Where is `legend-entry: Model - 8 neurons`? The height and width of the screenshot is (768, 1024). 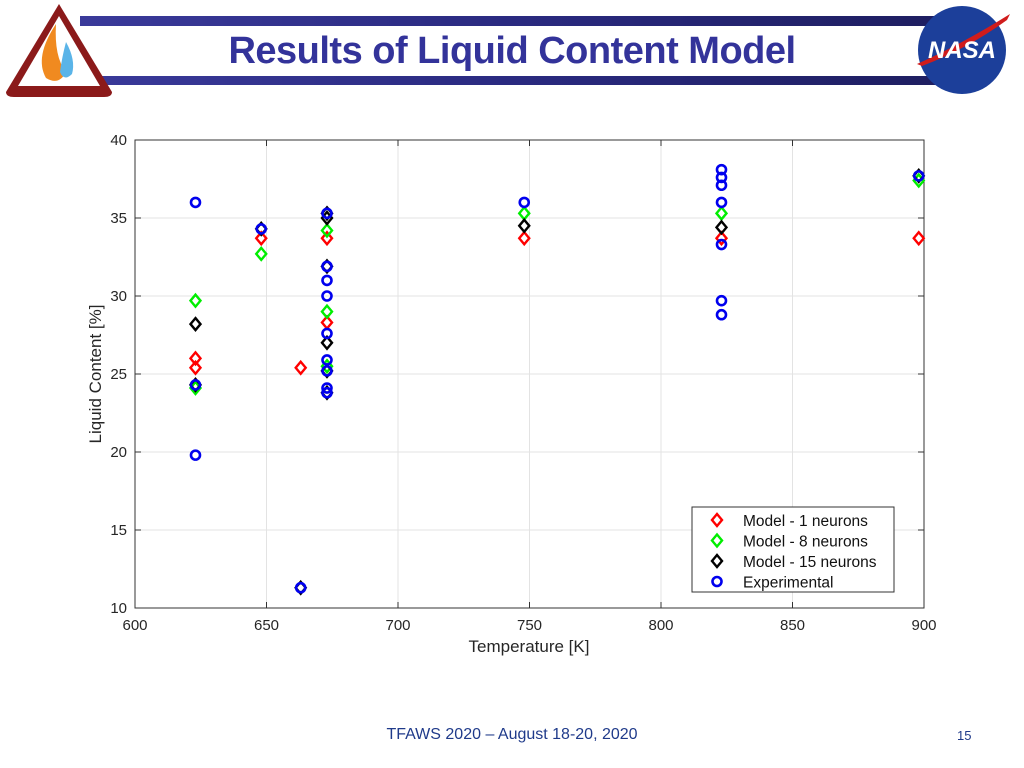
legend-entry: Model - 8 neurons is located at coordinates (805, 542).